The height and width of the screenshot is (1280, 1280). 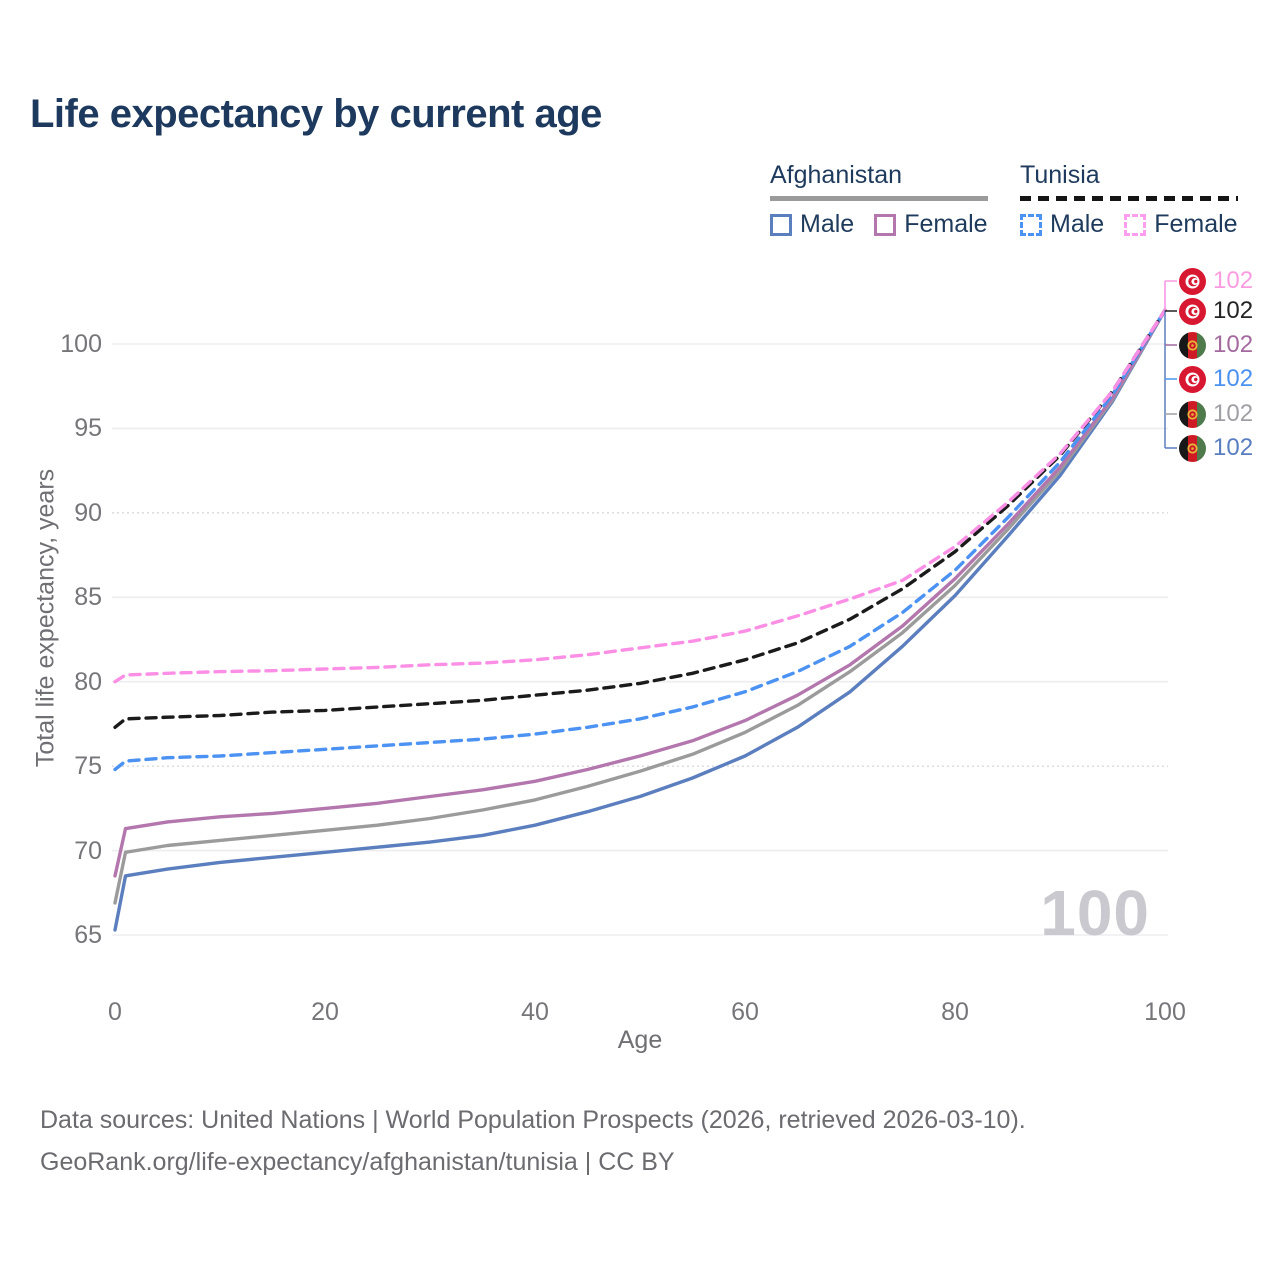 I want to click on end-label-row-tunisia-both-sexes: 102, so click(x=1216, y=311).